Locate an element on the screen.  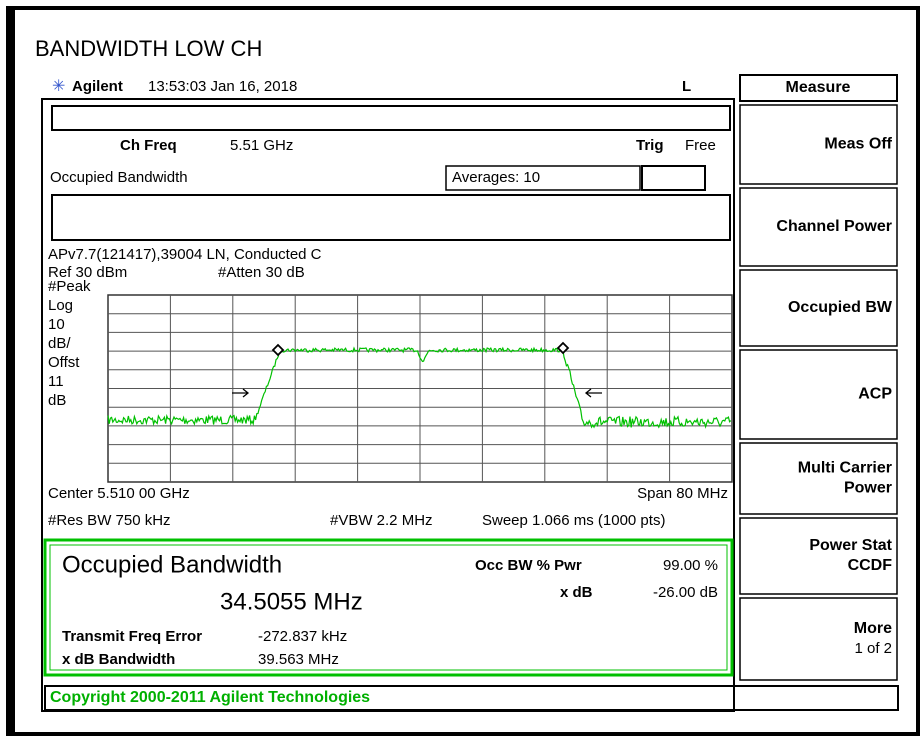
indicator: L is located at coordinates (686, 86).